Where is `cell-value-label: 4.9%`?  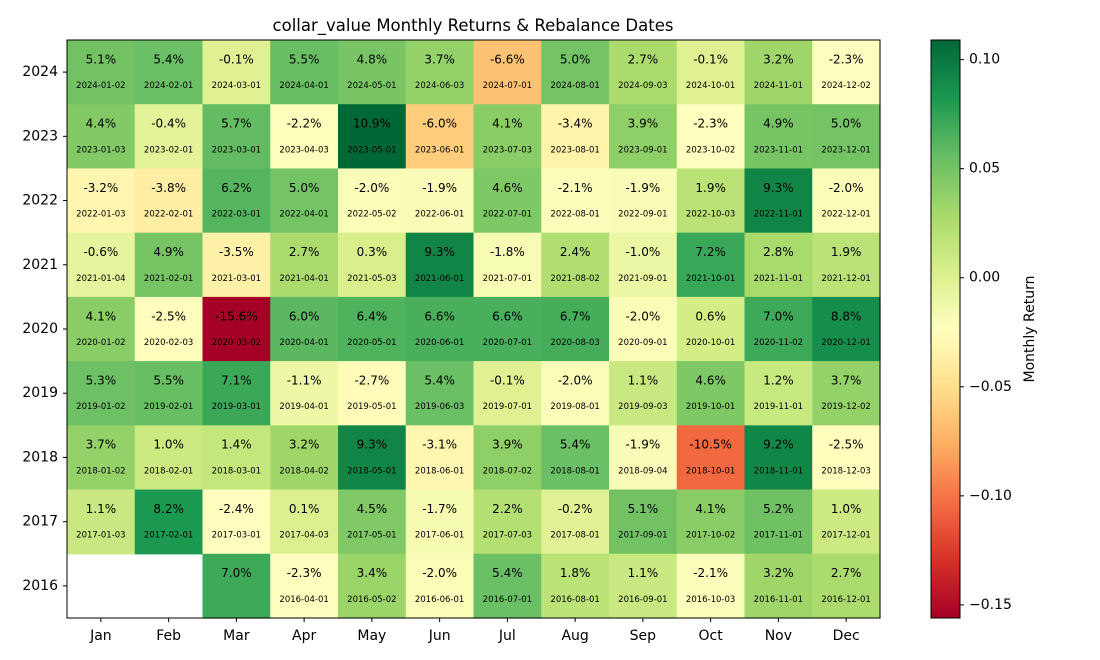 cell-value-label: 4.9% is located at coordinates (778, 124).